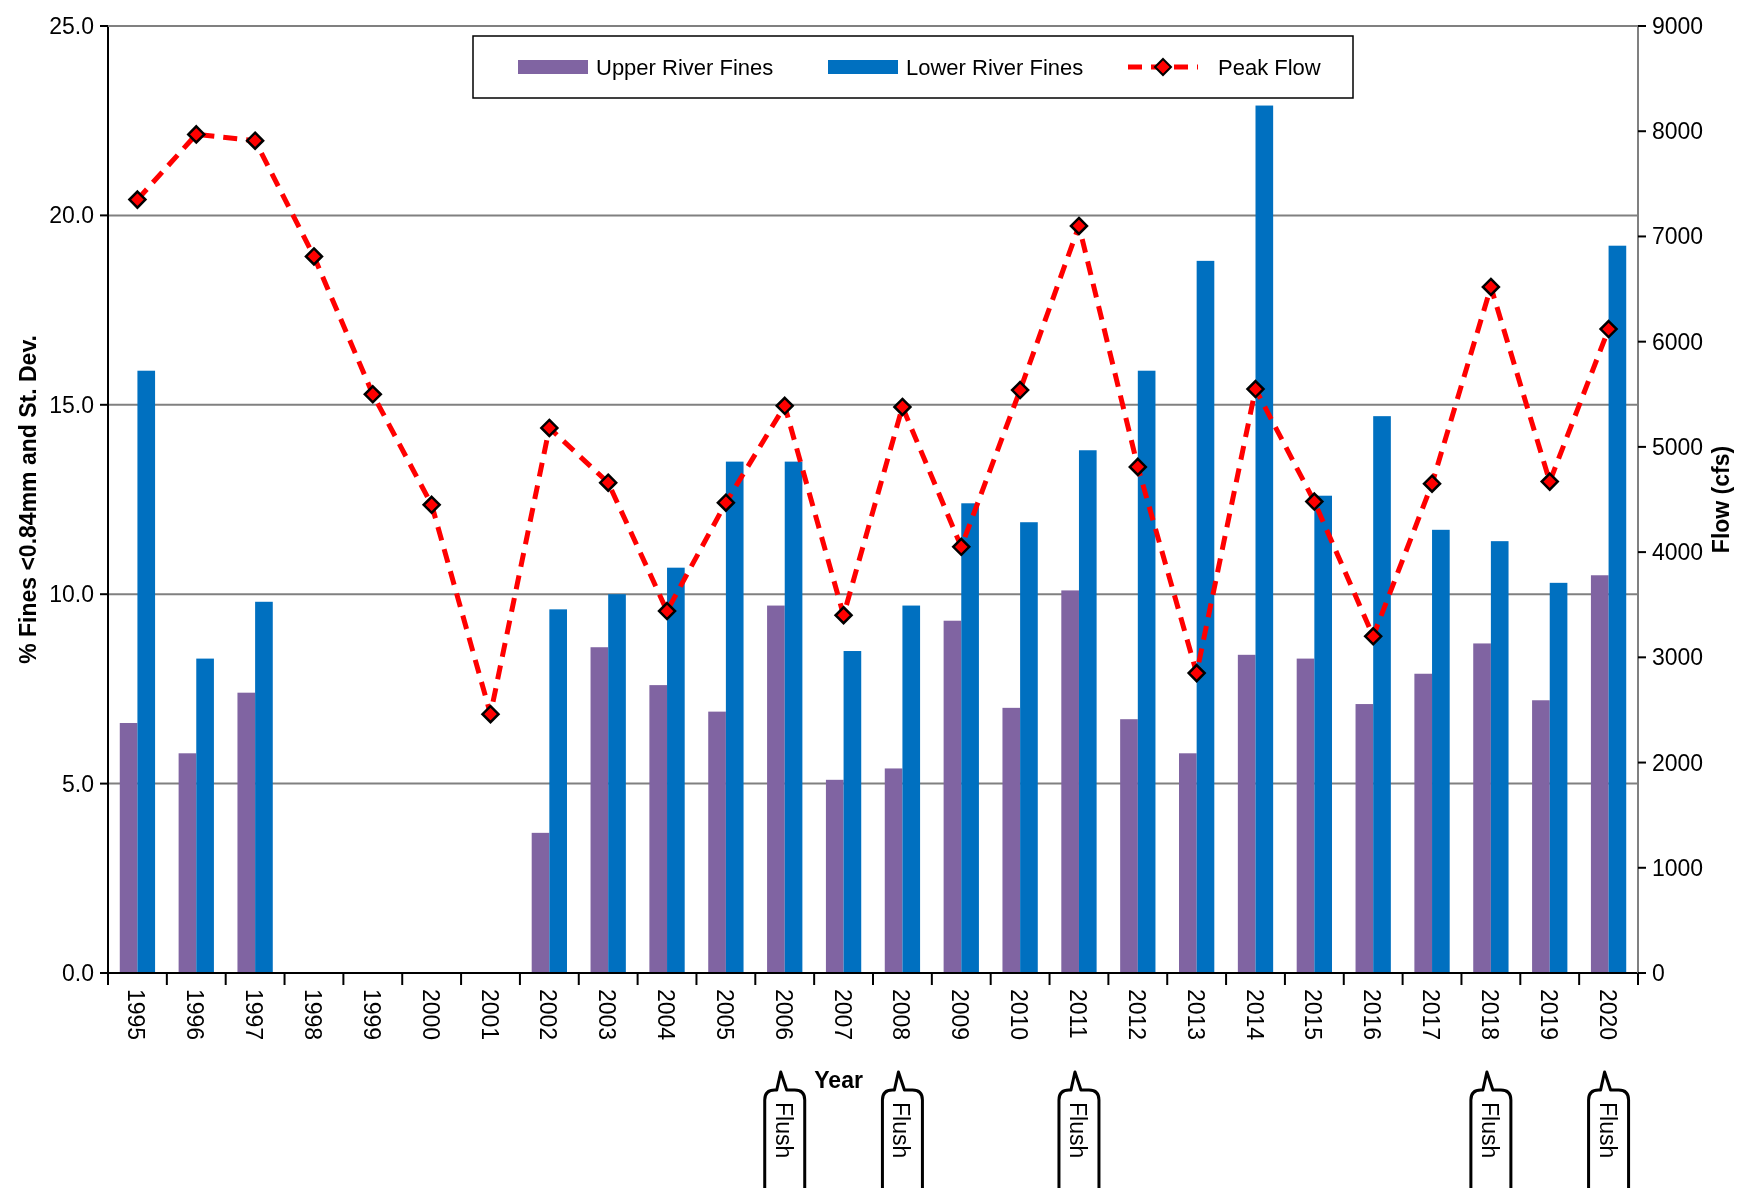  Describe the element at coordinates (1678, 867) in the screenshot. I see `y2-tick-label: 1000` at that location.